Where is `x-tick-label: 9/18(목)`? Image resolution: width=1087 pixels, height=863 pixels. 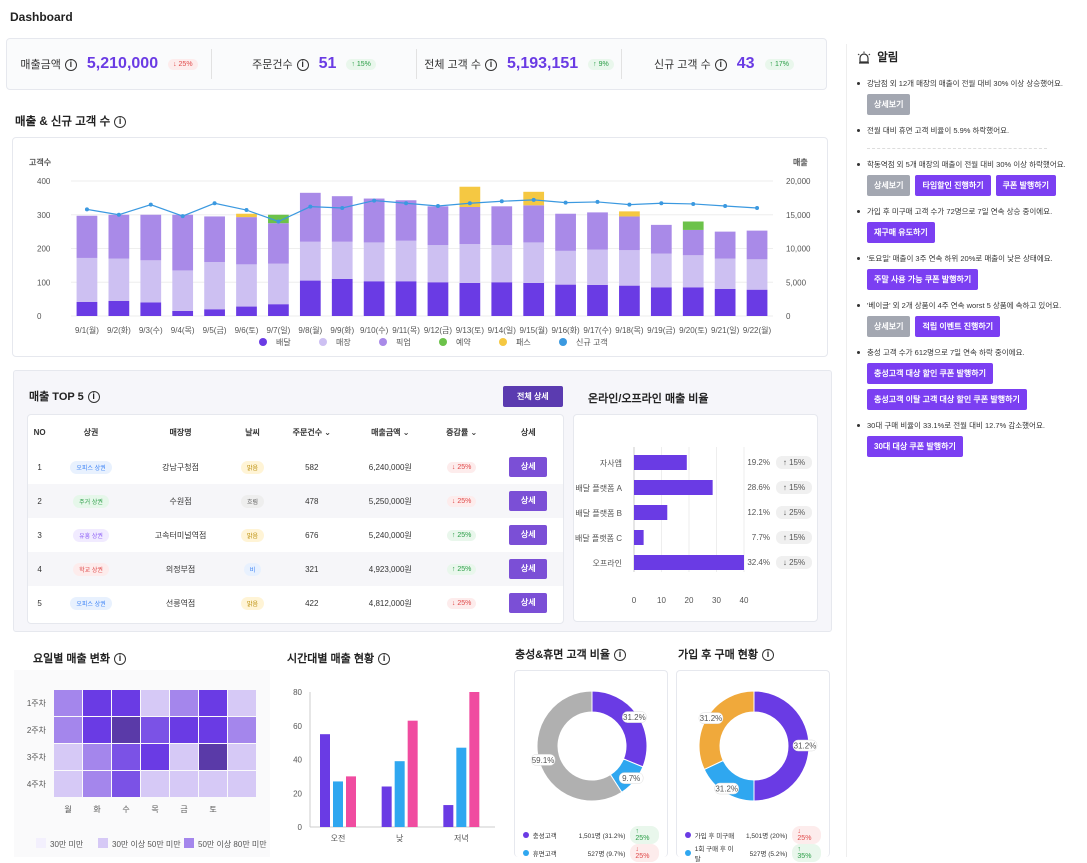 x-tick-label: 9/18(목) is located at coordinates (629, 330).